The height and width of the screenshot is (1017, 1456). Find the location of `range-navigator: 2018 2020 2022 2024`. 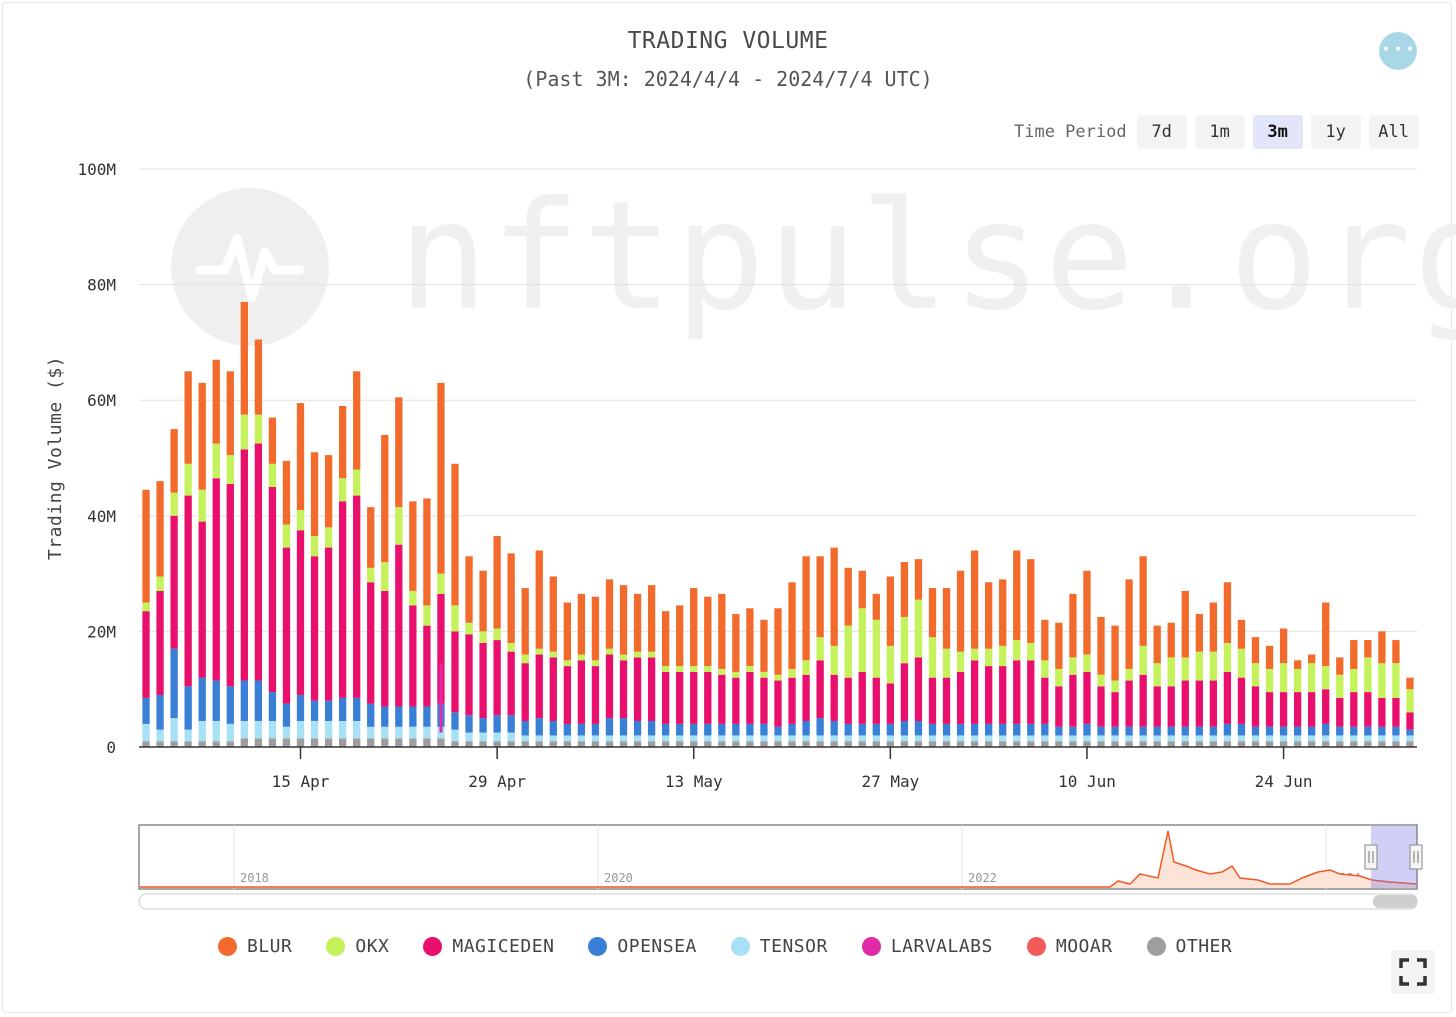

range-navigator: 2018 2020 2022 2024 is located at coordinates (780, 857).